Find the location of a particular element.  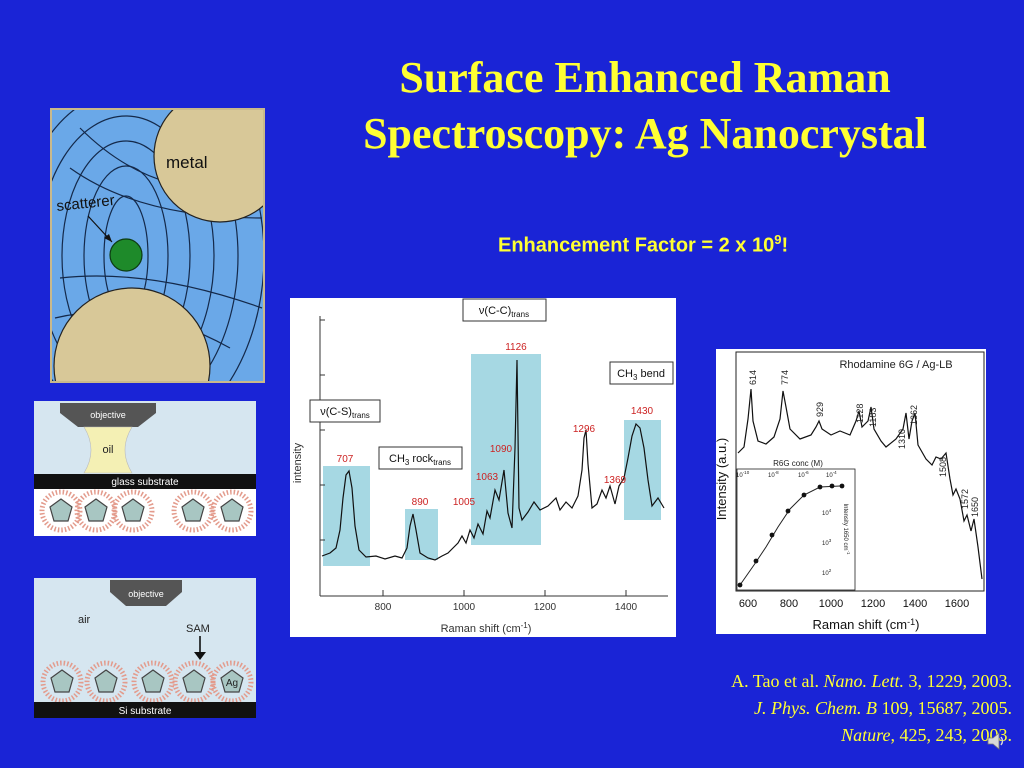

svg-text: 10⁻⁸ is located at coordinates (773, 474).